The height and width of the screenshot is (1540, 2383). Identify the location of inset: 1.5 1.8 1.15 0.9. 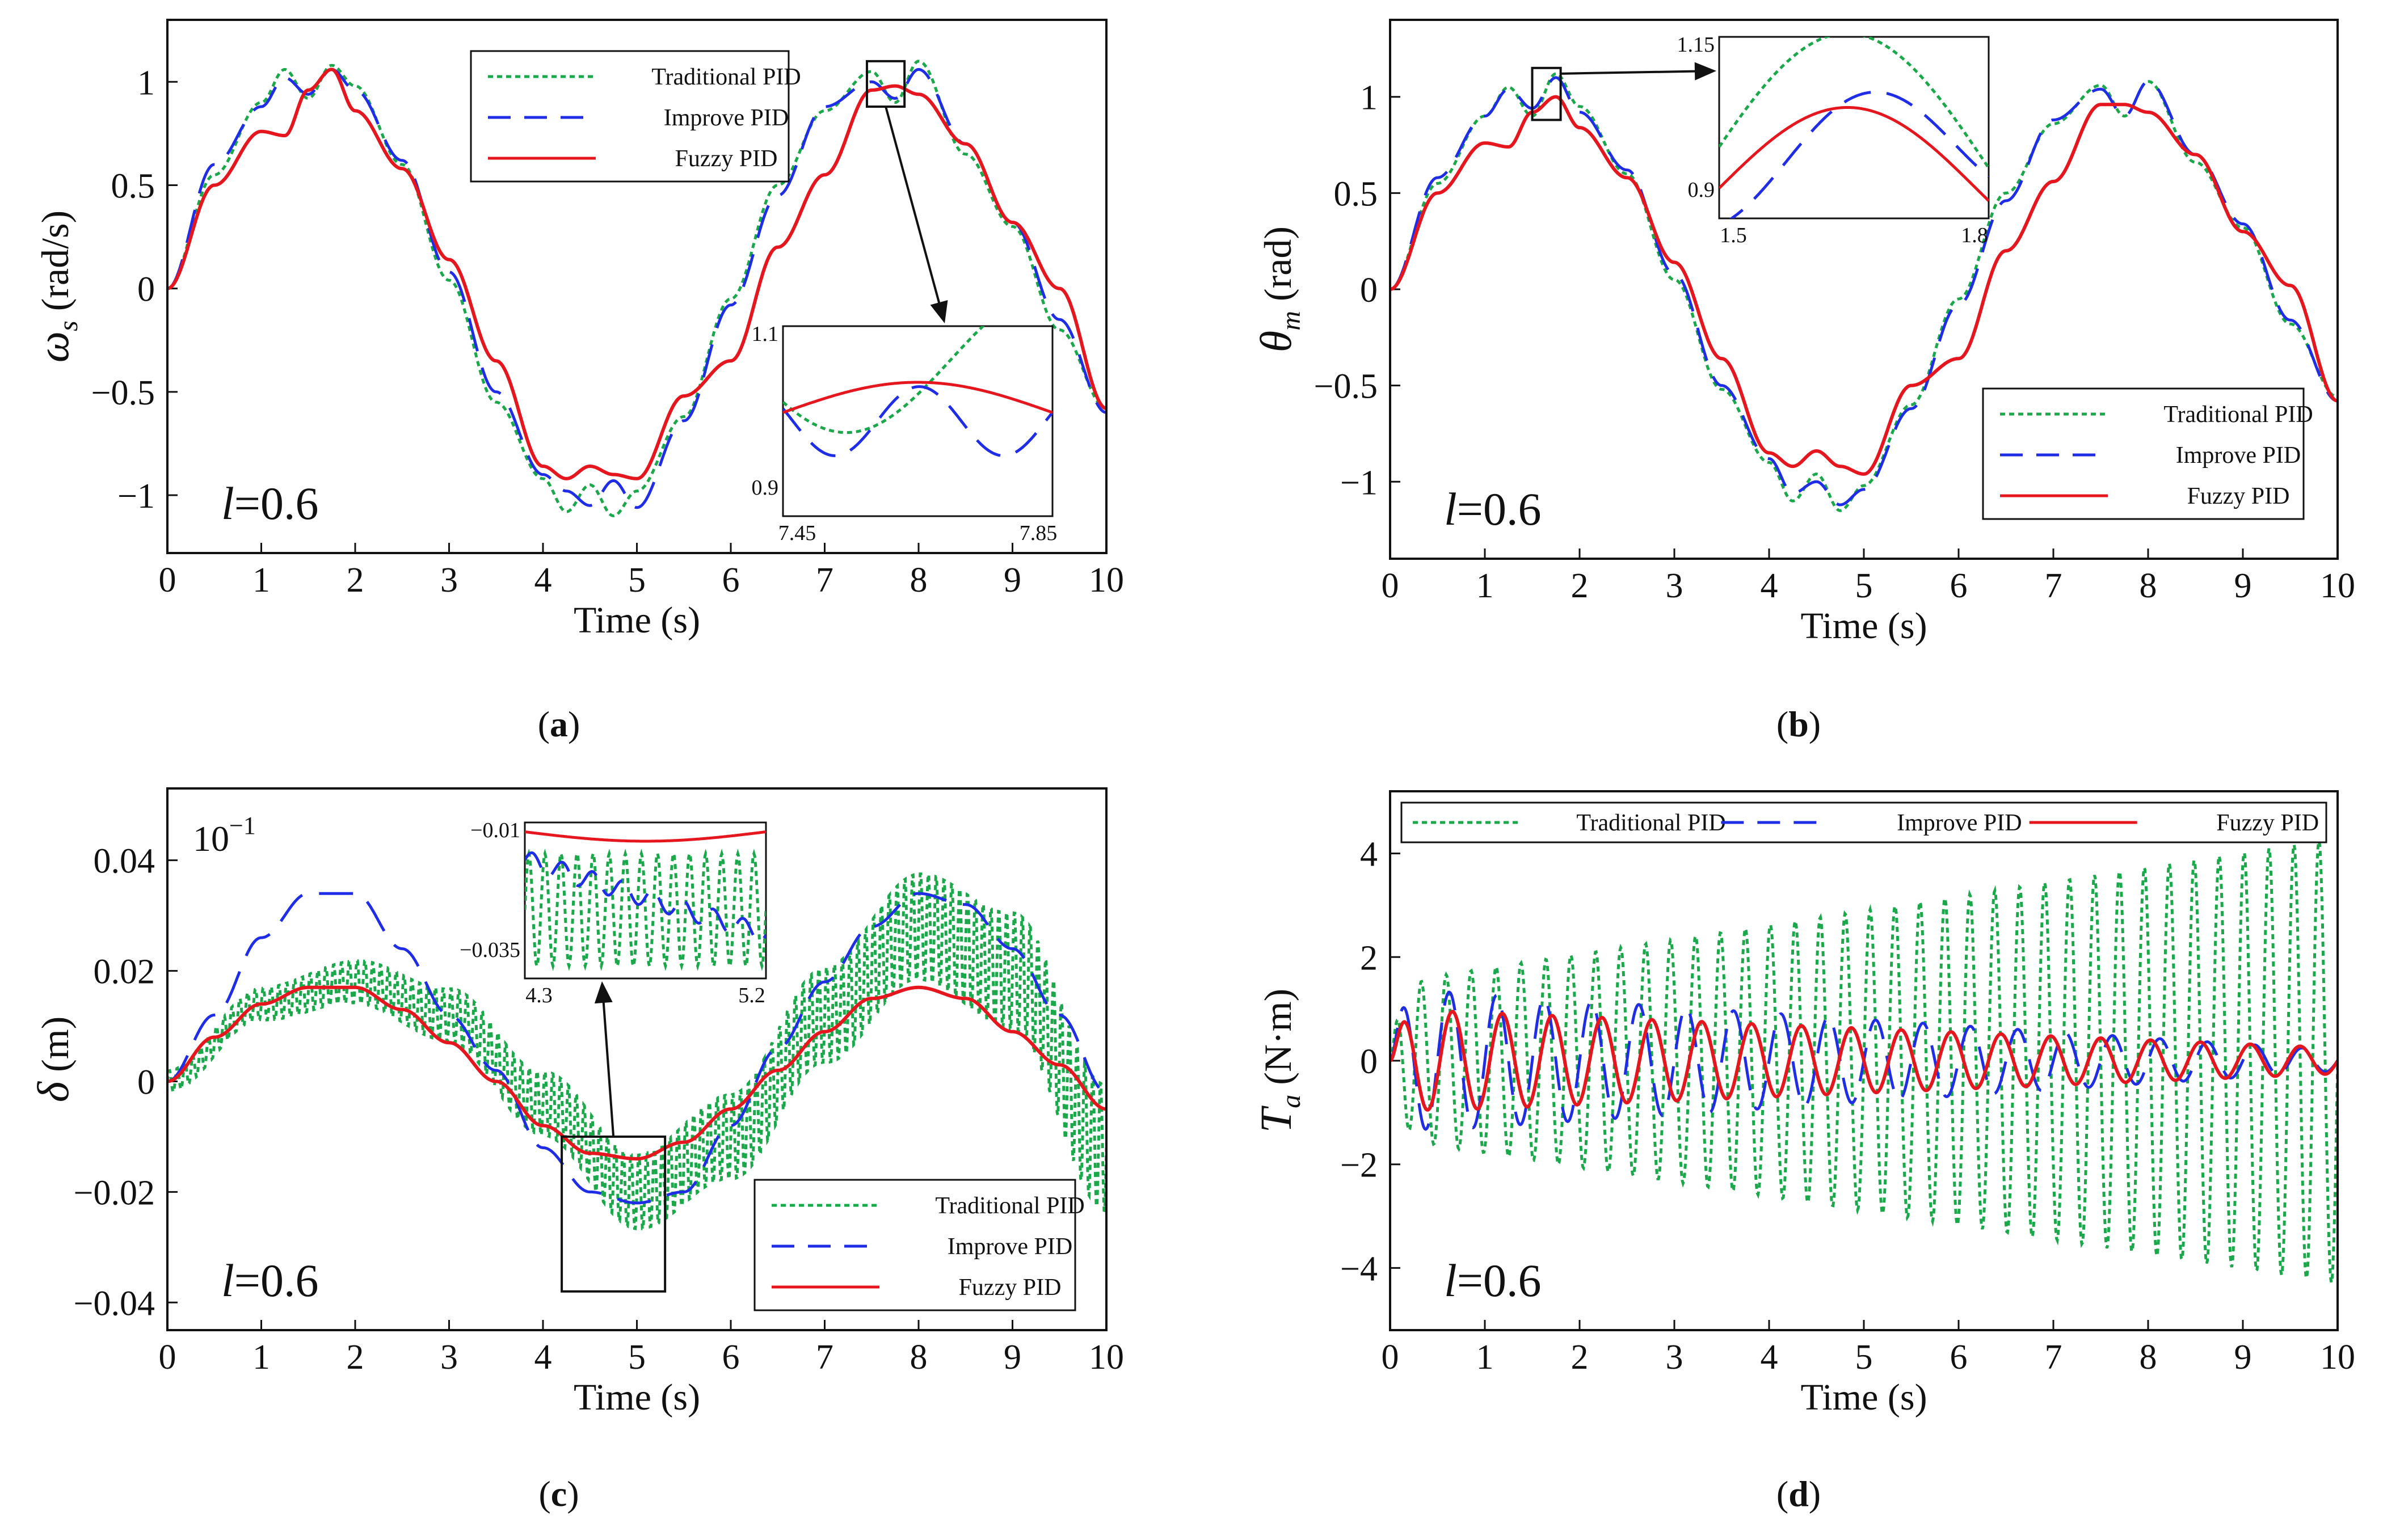
(1760, 140).